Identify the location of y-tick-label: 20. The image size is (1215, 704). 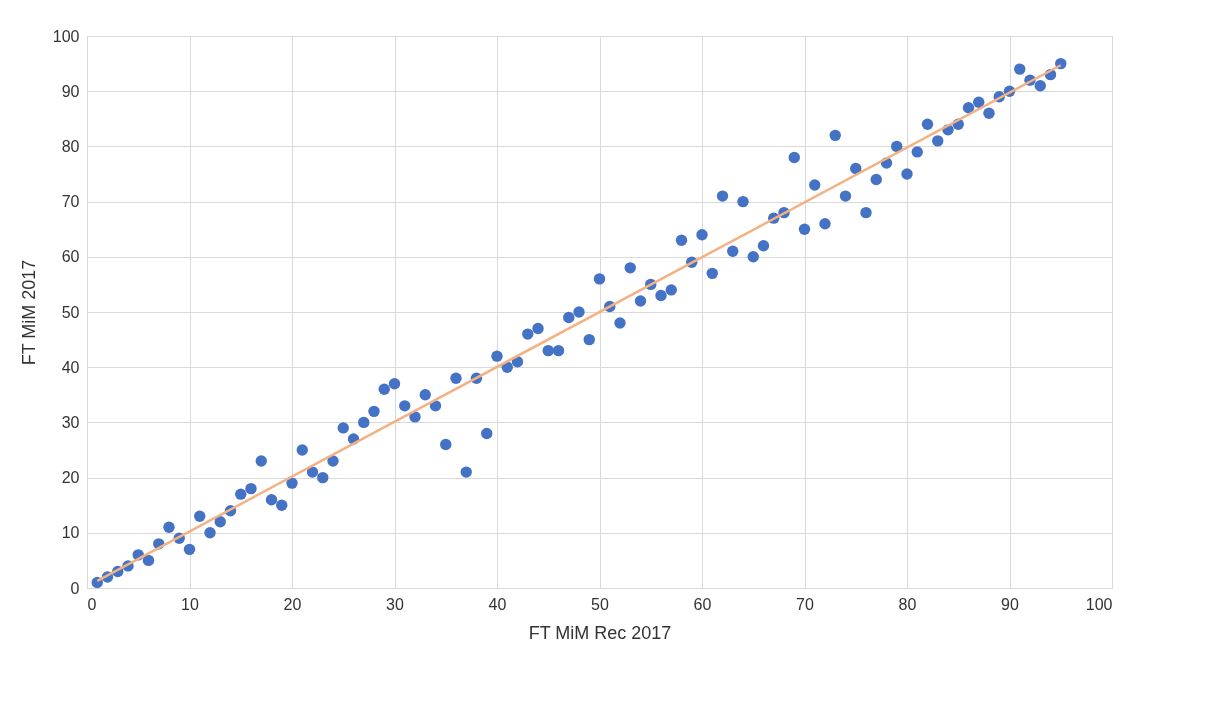
(70, 478).